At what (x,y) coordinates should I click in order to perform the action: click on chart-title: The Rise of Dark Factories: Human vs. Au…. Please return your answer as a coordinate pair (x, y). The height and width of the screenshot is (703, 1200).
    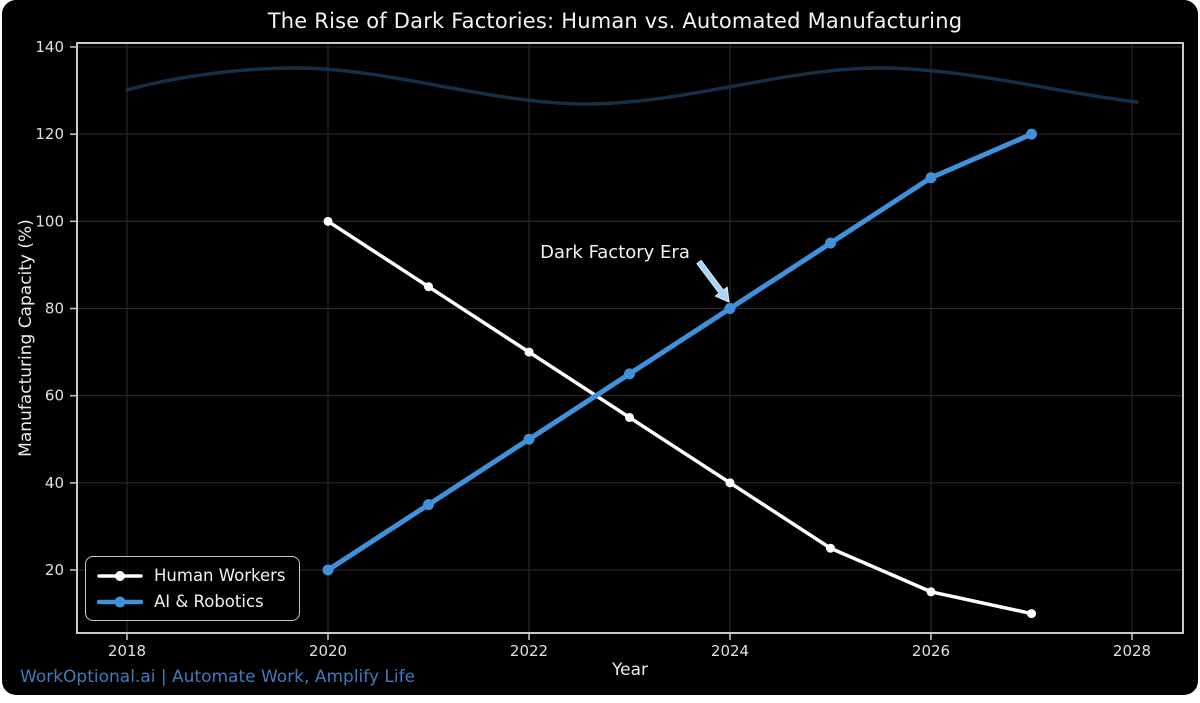
    Looking at the image, I should click on (615, 21).